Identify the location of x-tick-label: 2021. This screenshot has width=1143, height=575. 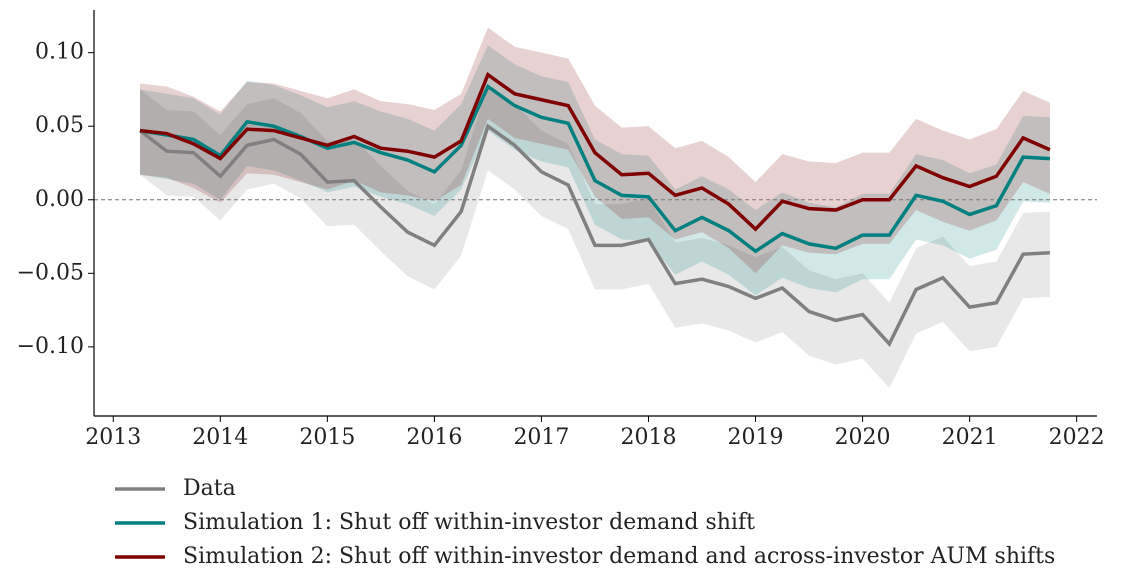
(970, 437).